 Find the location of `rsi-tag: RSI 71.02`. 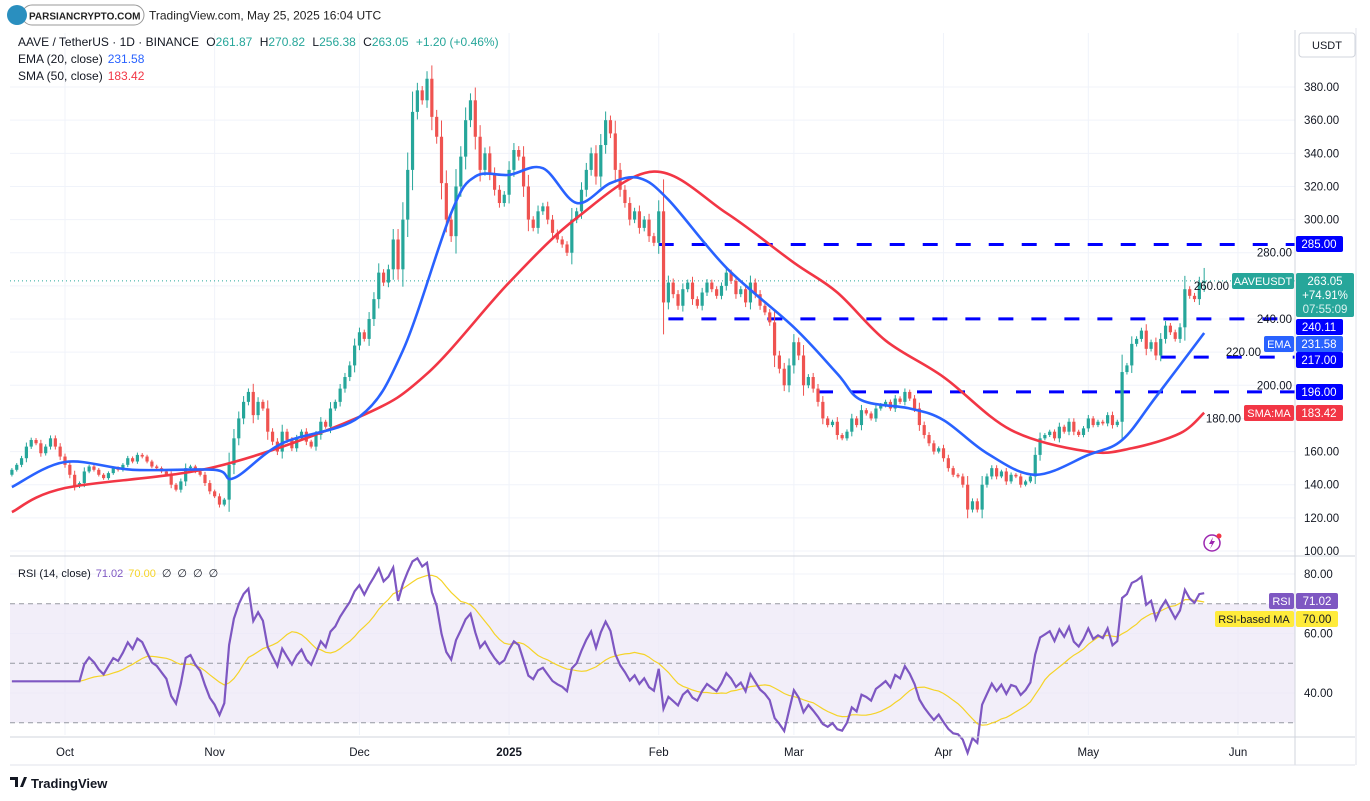

rsi-tag: RSI 71.02 is located at coordinates (1303, 601).